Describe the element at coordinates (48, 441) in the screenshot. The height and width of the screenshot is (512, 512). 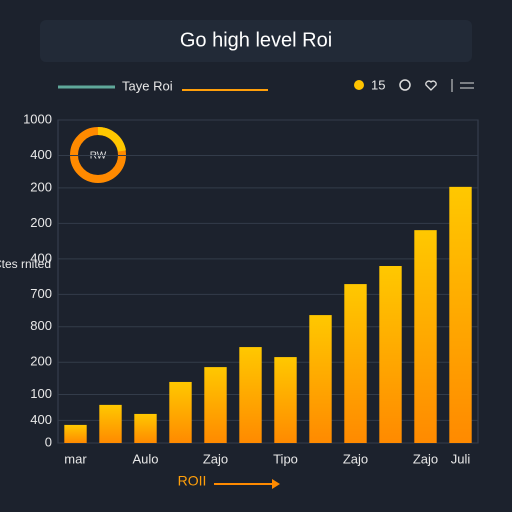
I see `y-tick-label: 0` at that location.